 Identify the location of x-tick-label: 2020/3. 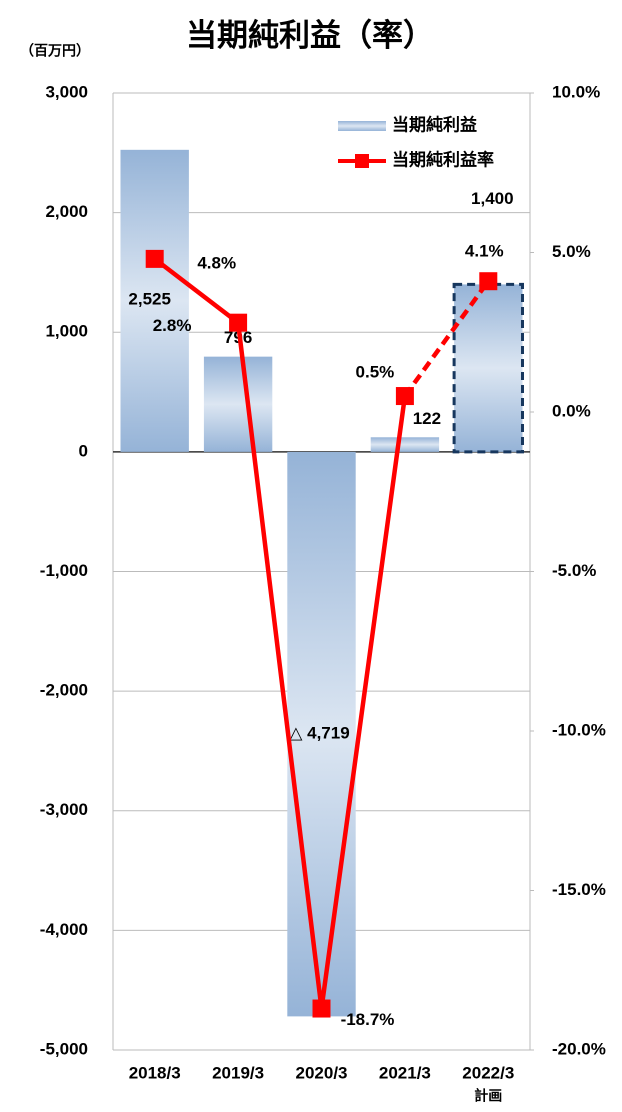
(322, 1072).